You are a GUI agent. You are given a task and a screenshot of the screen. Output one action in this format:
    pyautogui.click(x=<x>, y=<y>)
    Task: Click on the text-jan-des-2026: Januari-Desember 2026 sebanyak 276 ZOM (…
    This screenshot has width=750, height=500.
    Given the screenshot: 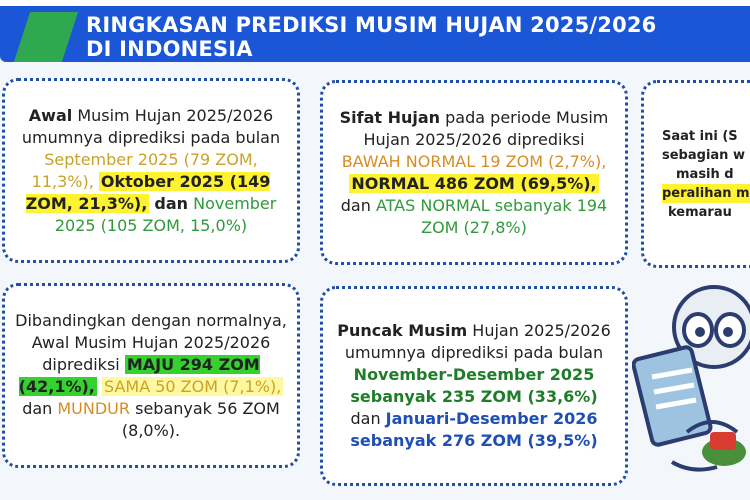 What is the action you would take?
    pyautogui.click(x=474, y=429)
    